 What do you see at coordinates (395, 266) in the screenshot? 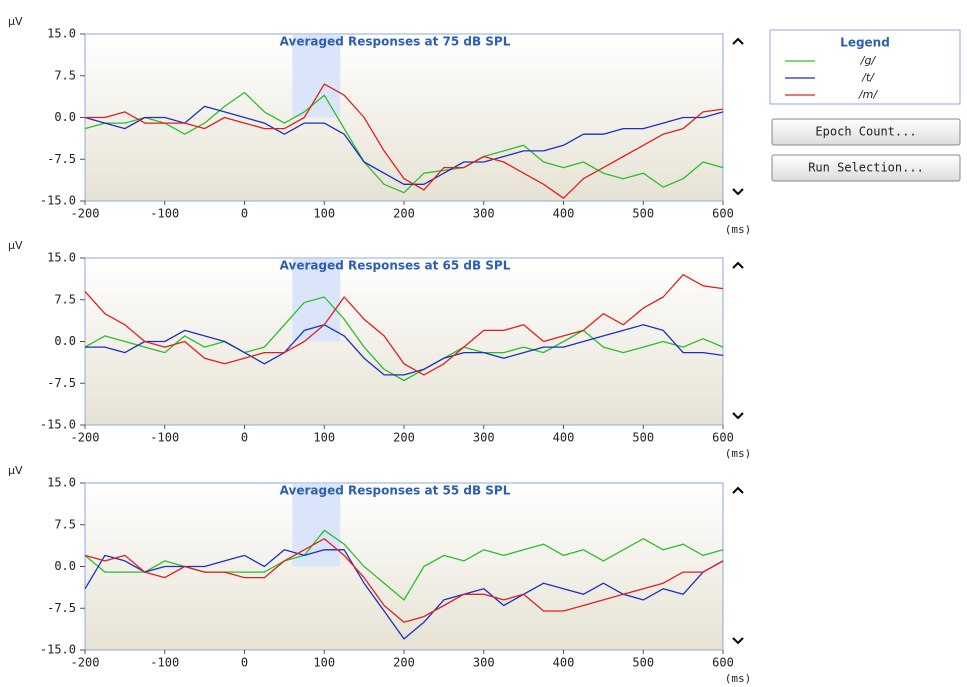
I see `chart-title: Averaged Responses at 65 dB SPL` at bounding box center [395, 266].